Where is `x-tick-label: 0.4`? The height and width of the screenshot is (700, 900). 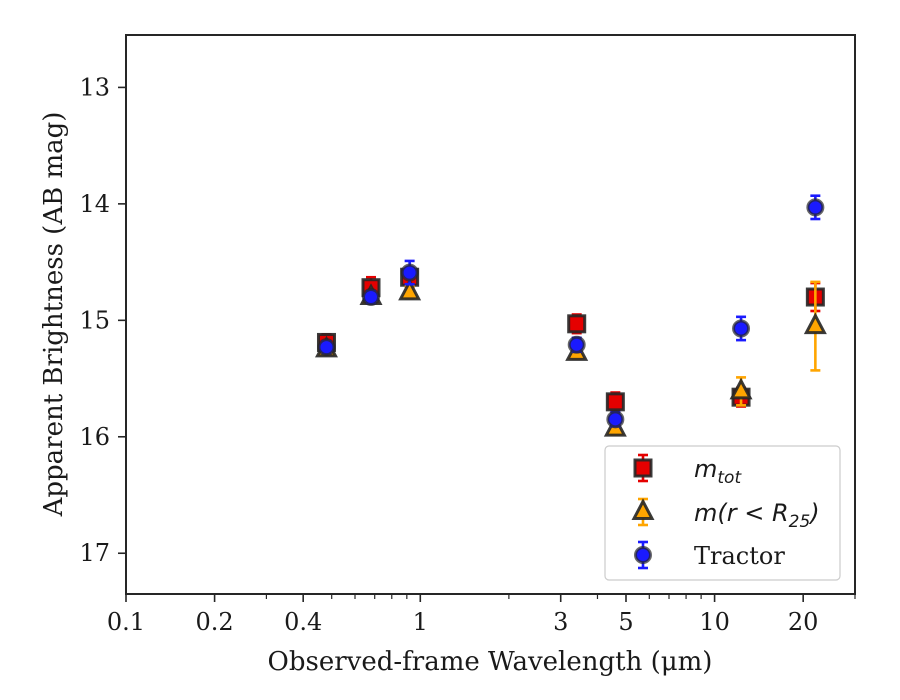
x-tick-label: 0.4 is located at coordinates (303, 622).